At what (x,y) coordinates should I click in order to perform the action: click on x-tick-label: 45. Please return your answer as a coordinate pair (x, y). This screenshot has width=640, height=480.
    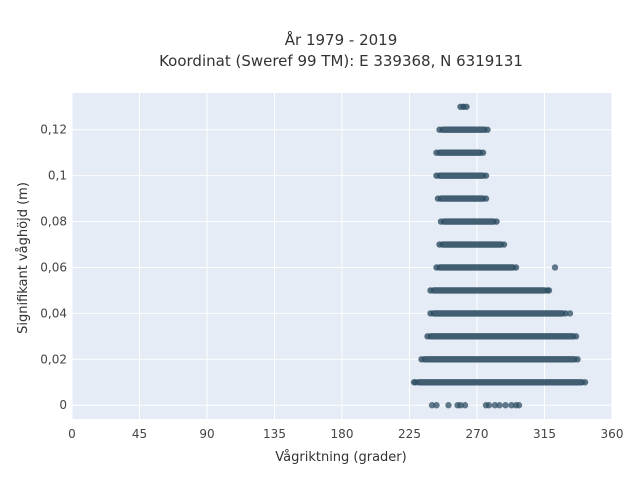
    Looking at the image, I should click on (139, 434).